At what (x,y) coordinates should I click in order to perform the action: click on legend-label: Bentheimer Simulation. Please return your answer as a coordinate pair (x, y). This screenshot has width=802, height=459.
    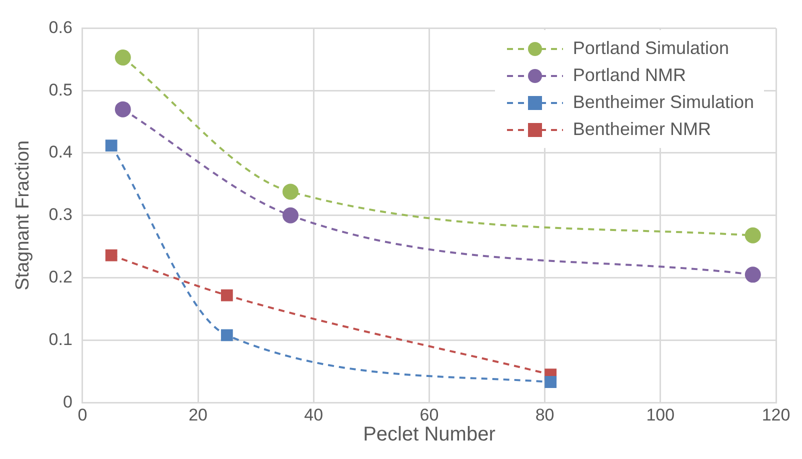
    Looking at the image, I should click on (663, 102).